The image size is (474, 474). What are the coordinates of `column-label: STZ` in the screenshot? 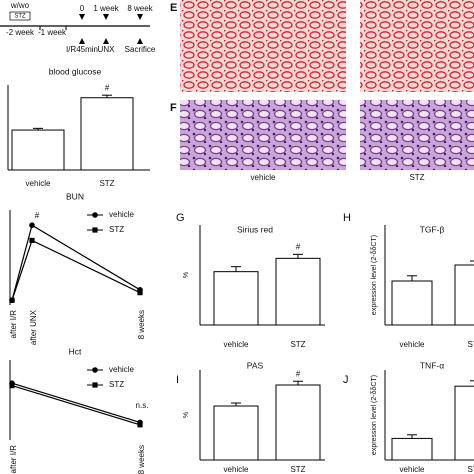 It's located at (416, 177).